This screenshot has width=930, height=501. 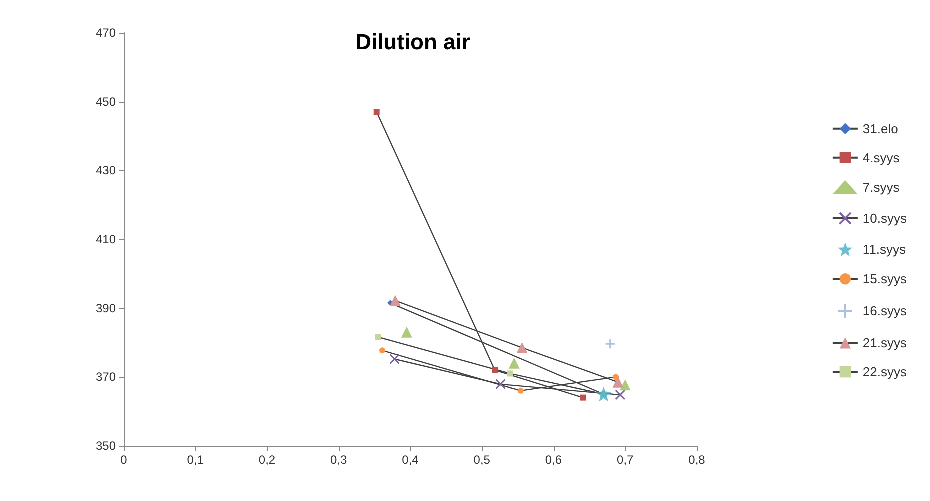 What do you see at coordinates (885, 372) in the screenshot?
I see `legend-label: 22.syys` at bounding box center [885, 372].